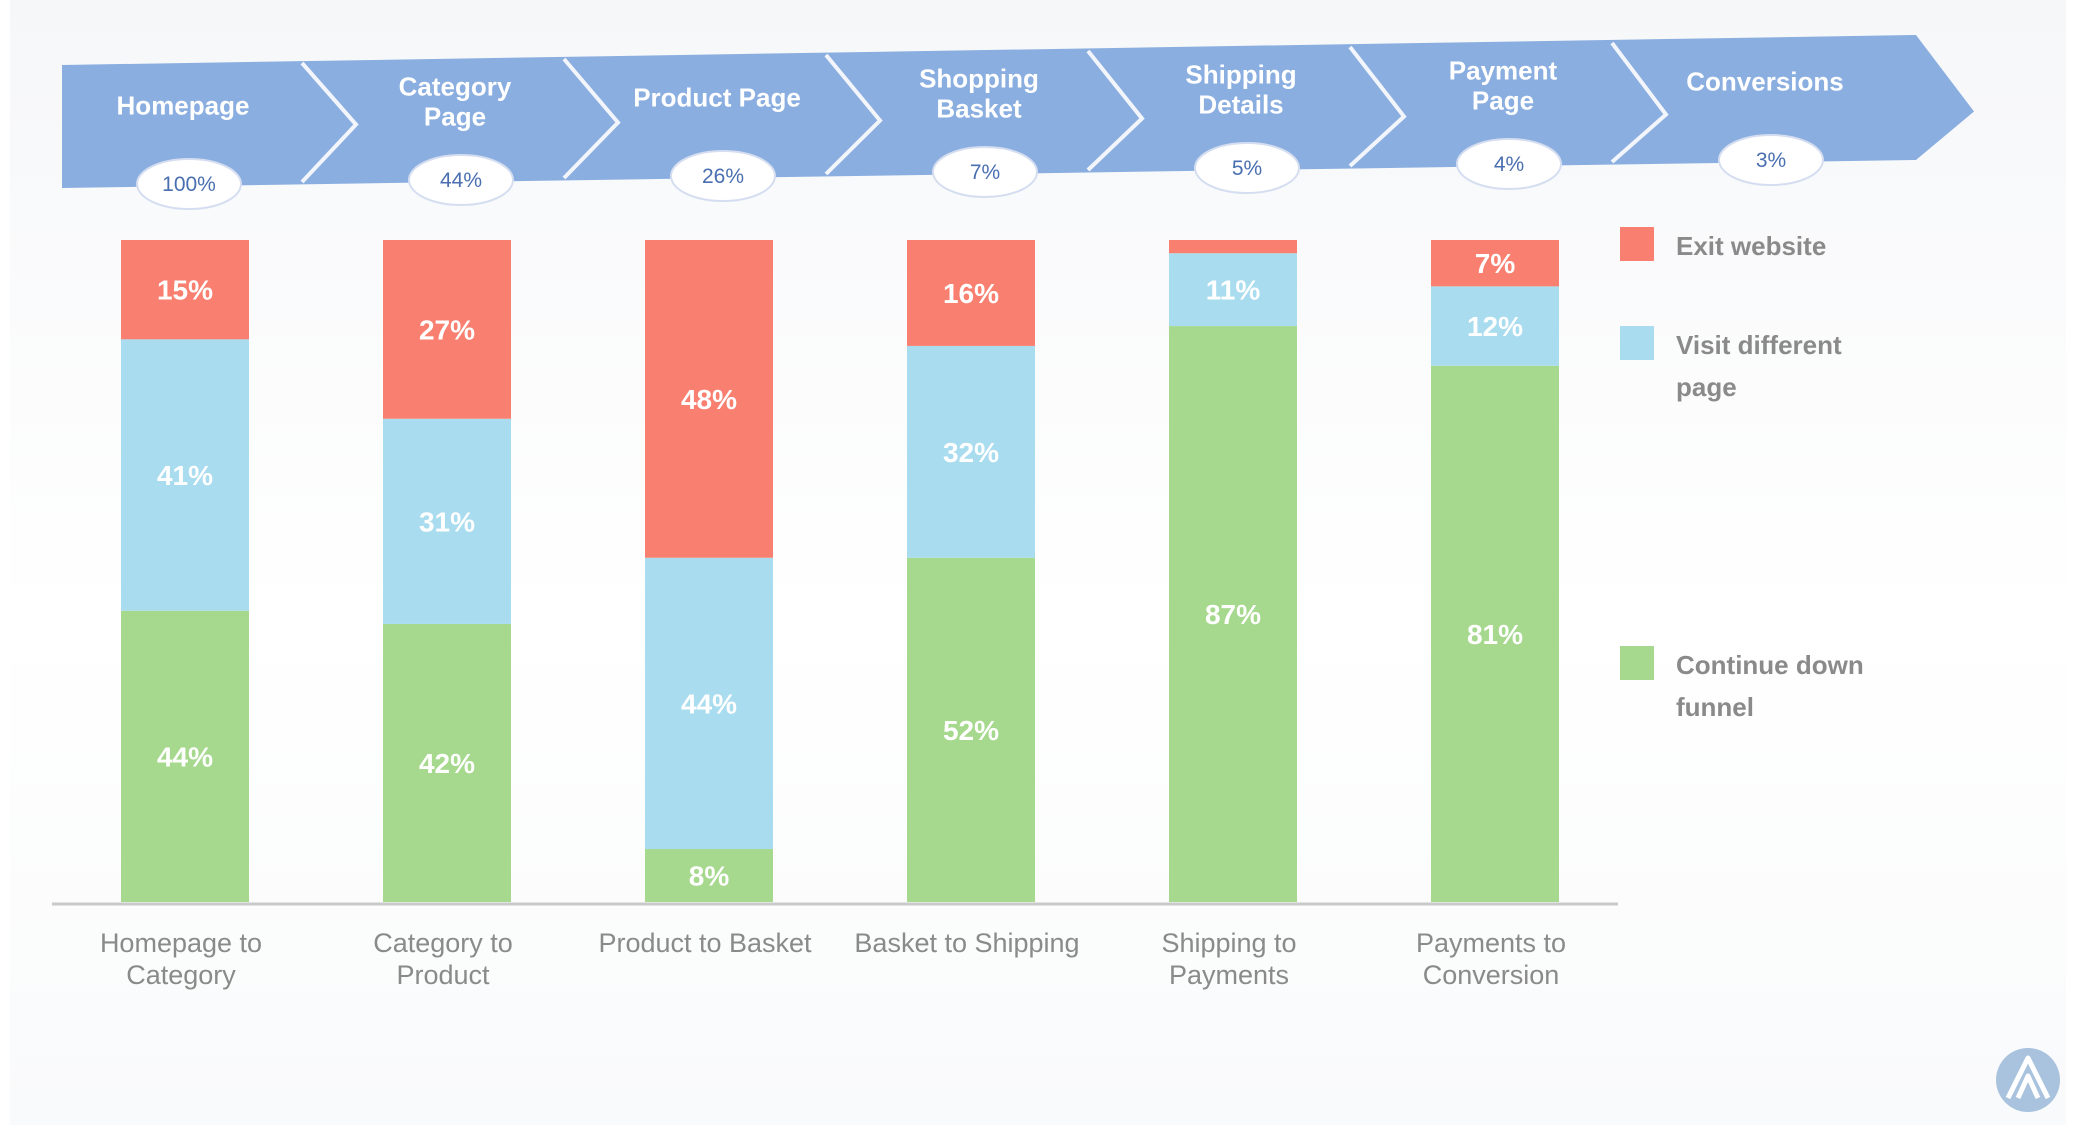  I want to click on legend-label: Visit different, so click(1759, 345).